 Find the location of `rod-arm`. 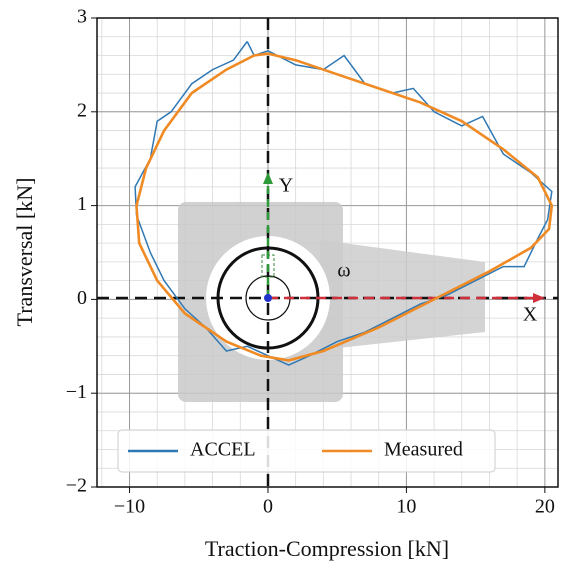

rod-arm is located at coordinates (402, 295).